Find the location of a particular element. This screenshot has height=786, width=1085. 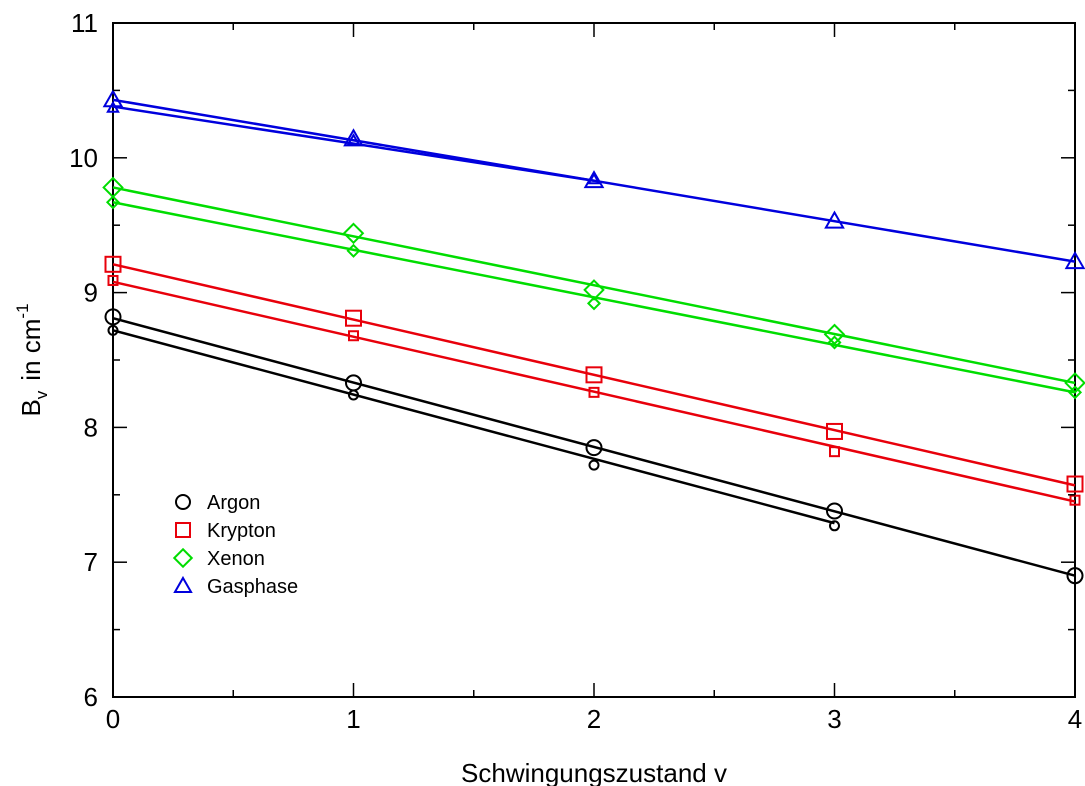

y-axis-title-unit: in cm is located at coordinates (31, 350).